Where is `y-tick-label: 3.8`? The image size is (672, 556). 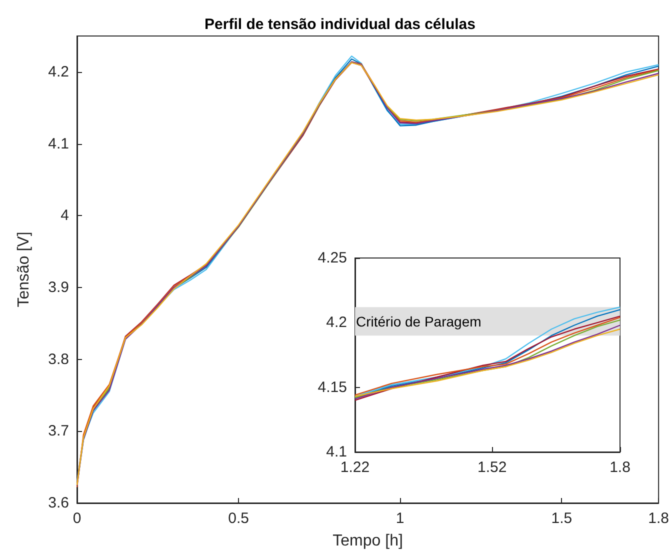
y-tick-label: 3.8 is located at coordinates (58, 359).